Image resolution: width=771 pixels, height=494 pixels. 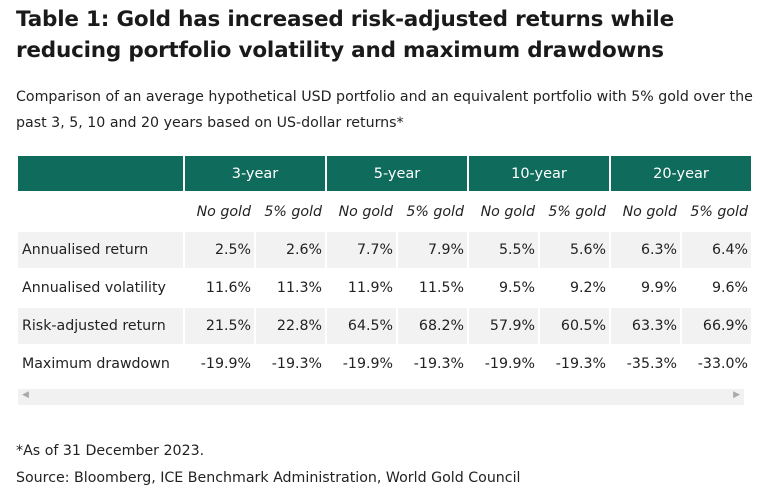 What do you see at coordinates (255, 173) in the screenshot?
I see `group-header-3-year: 3-year` at bounding box center [255, 173].